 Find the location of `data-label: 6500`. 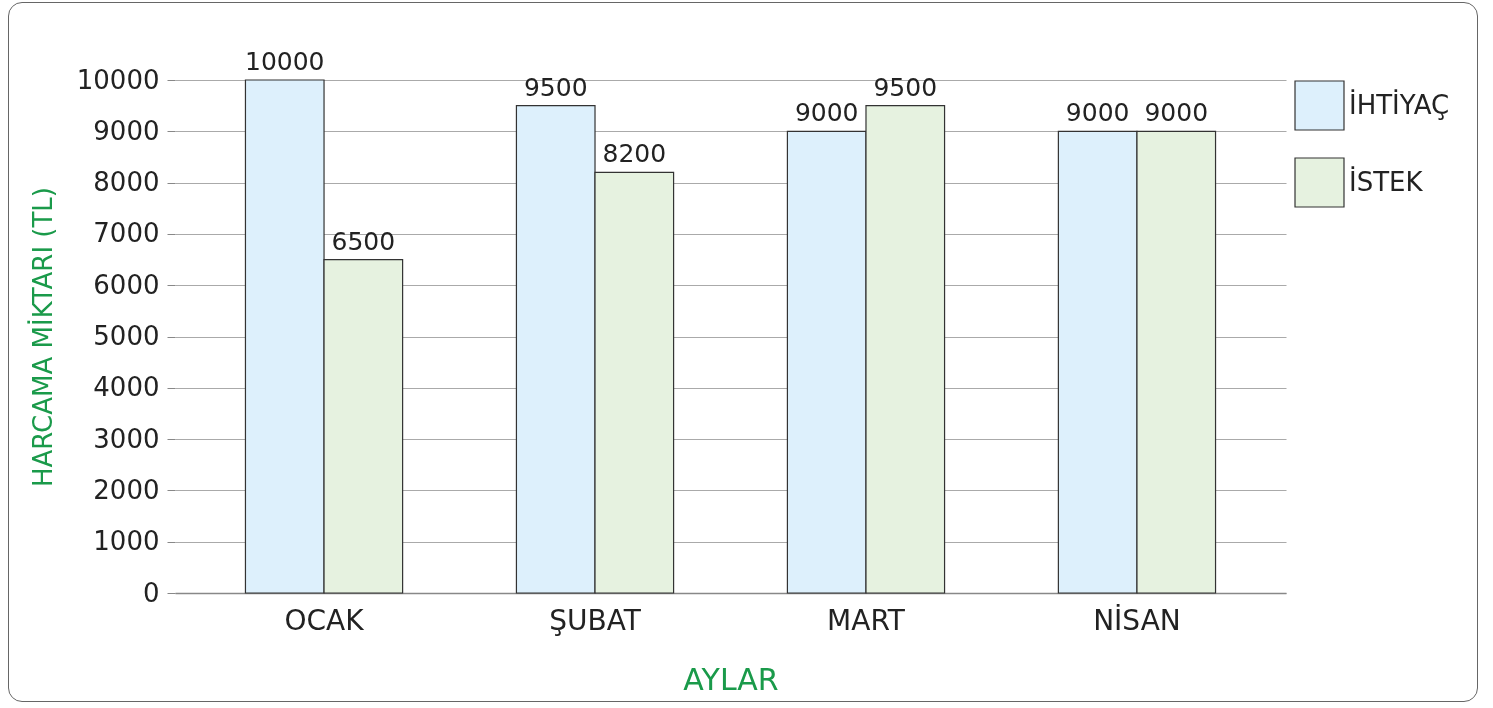

data-label: 6500 is located at coordinates (363, 241).